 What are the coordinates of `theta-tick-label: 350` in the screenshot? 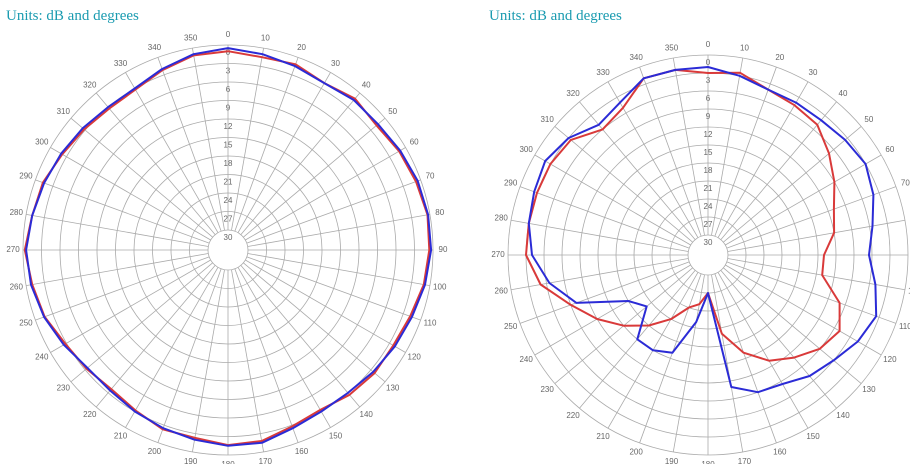 It's located at (672, 47).